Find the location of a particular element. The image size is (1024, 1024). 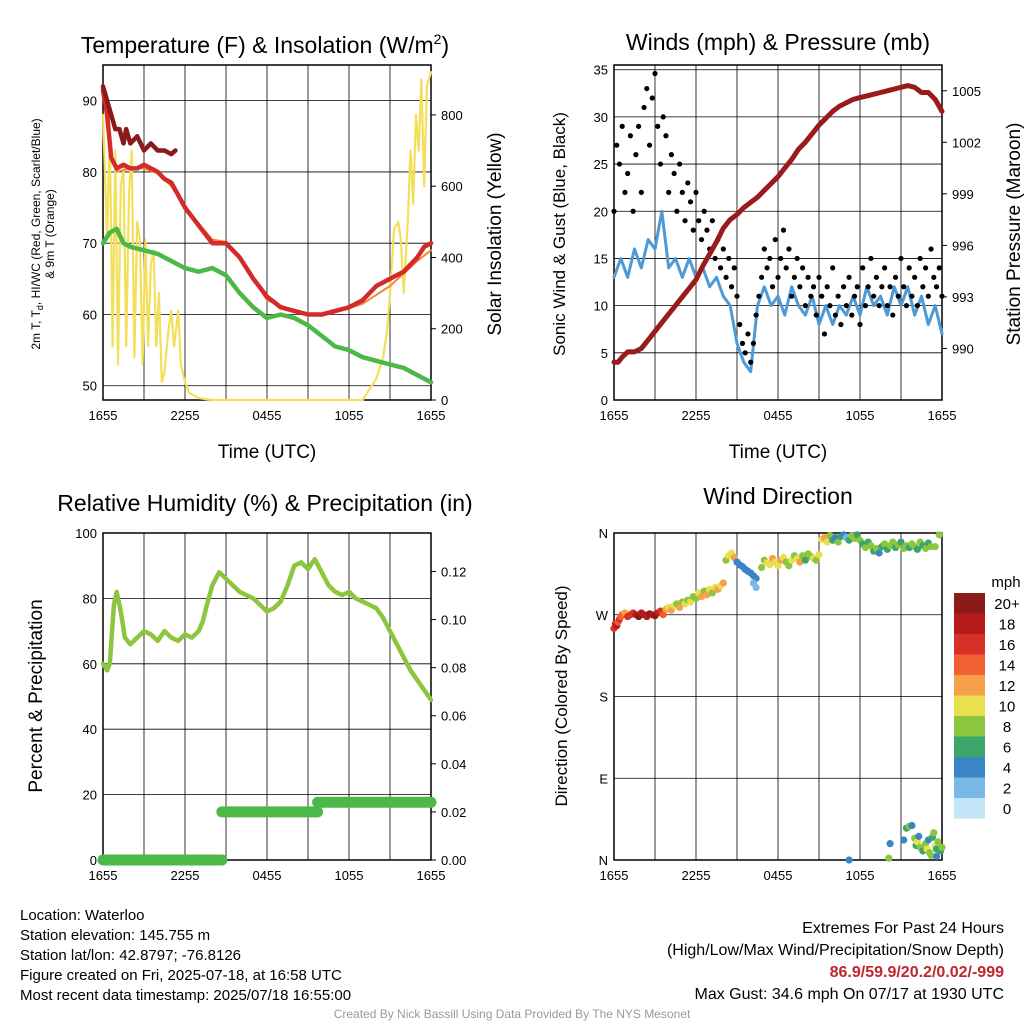

humidity-x-tick-labels: 1655 2255 0455 1055 1655 is located at coordinates (267, 875).